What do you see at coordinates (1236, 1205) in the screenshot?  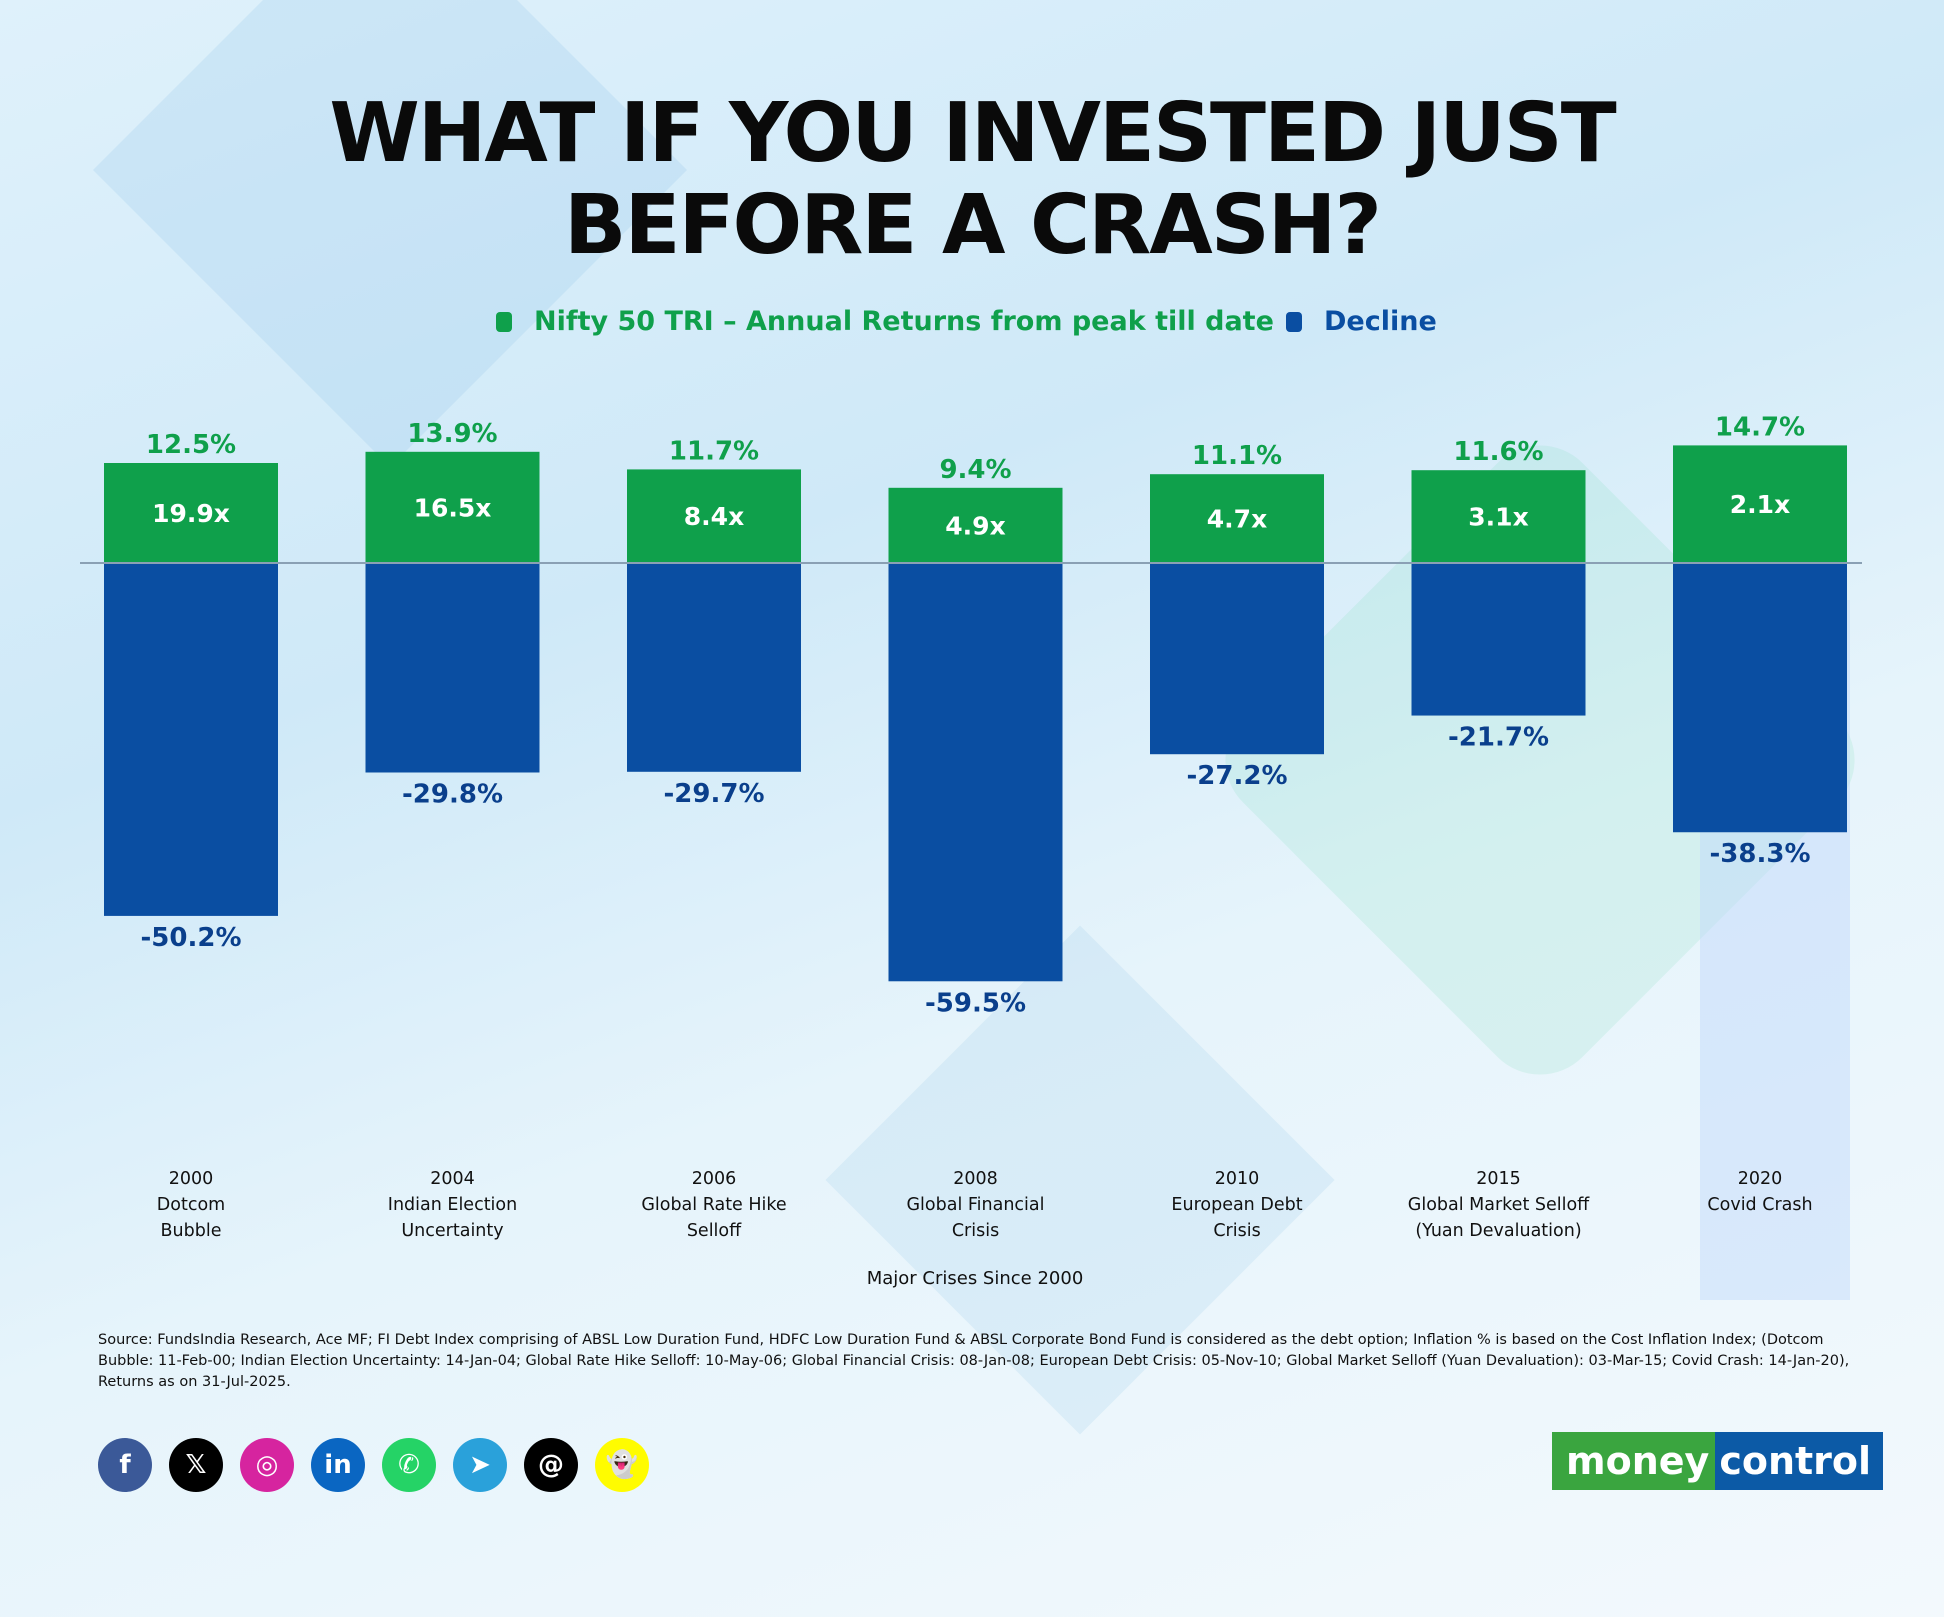 I see `x-tick-label: European Debt` at bounding box center [1236, 1205].